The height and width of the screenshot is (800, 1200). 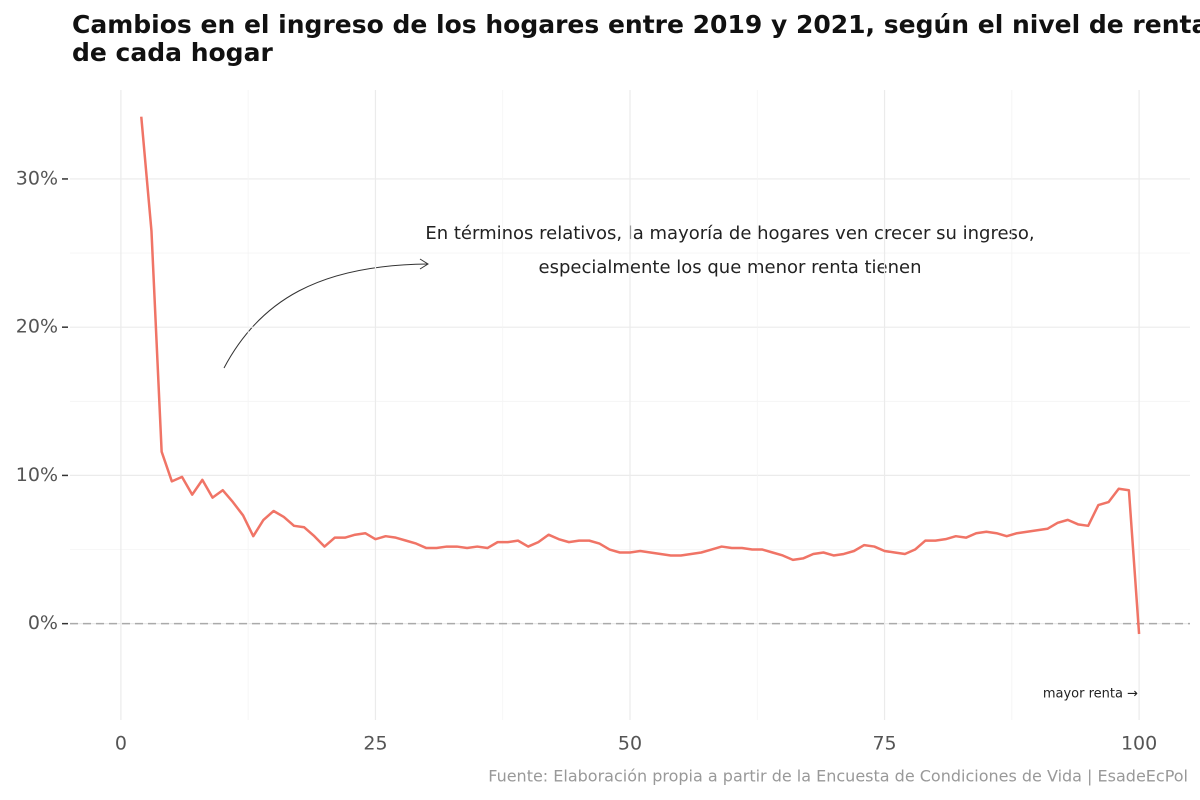 What do you see at coordinates (1090, 694) in the screenshot?
I see `x-note: mayor renta →` at bounding box center [1090, 694].